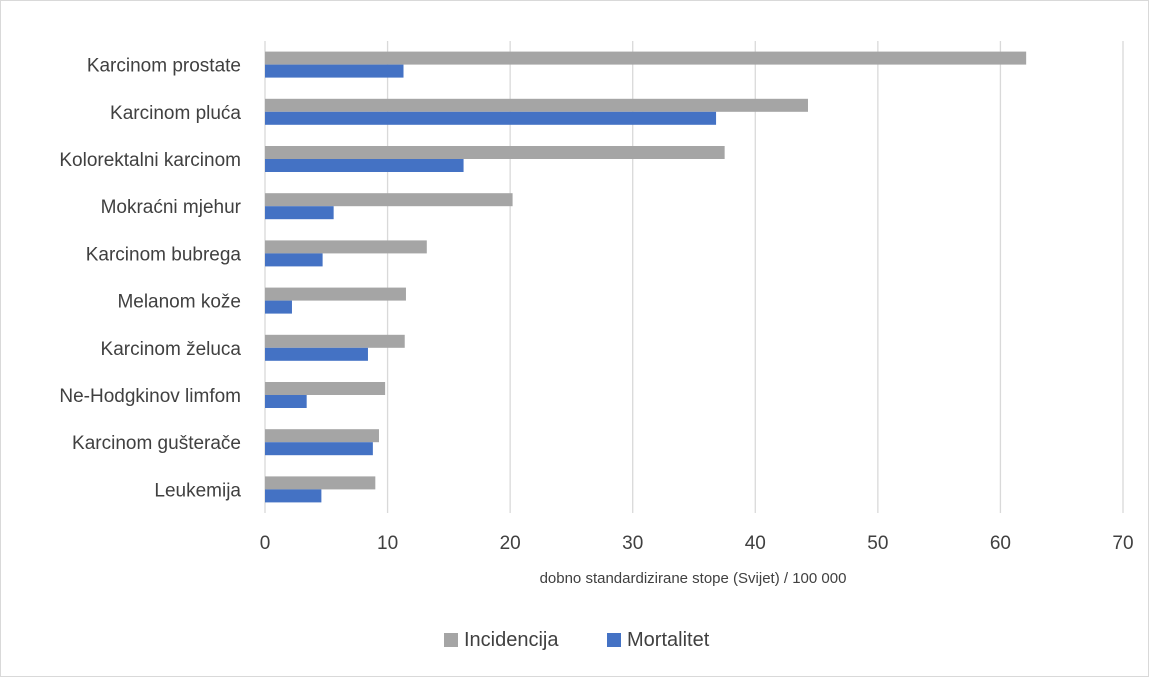 Image resolution: width=1149 pixels, height=678 pixels. I want to click on x-tick-label: 60, so click(1000, 543).